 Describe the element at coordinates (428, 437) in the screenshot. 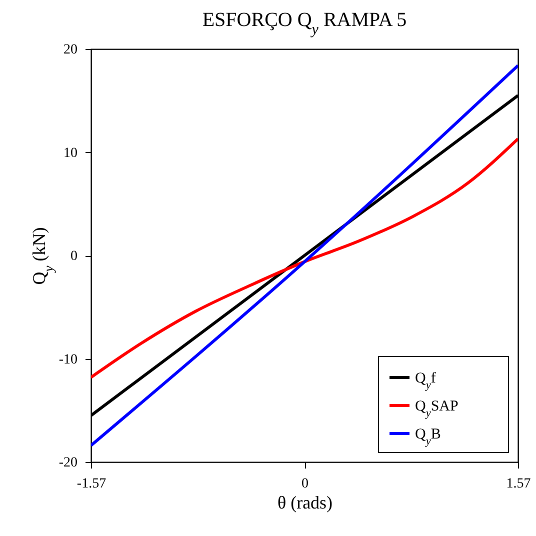

I see `legend-label: Q$_{y}$B` at that location.